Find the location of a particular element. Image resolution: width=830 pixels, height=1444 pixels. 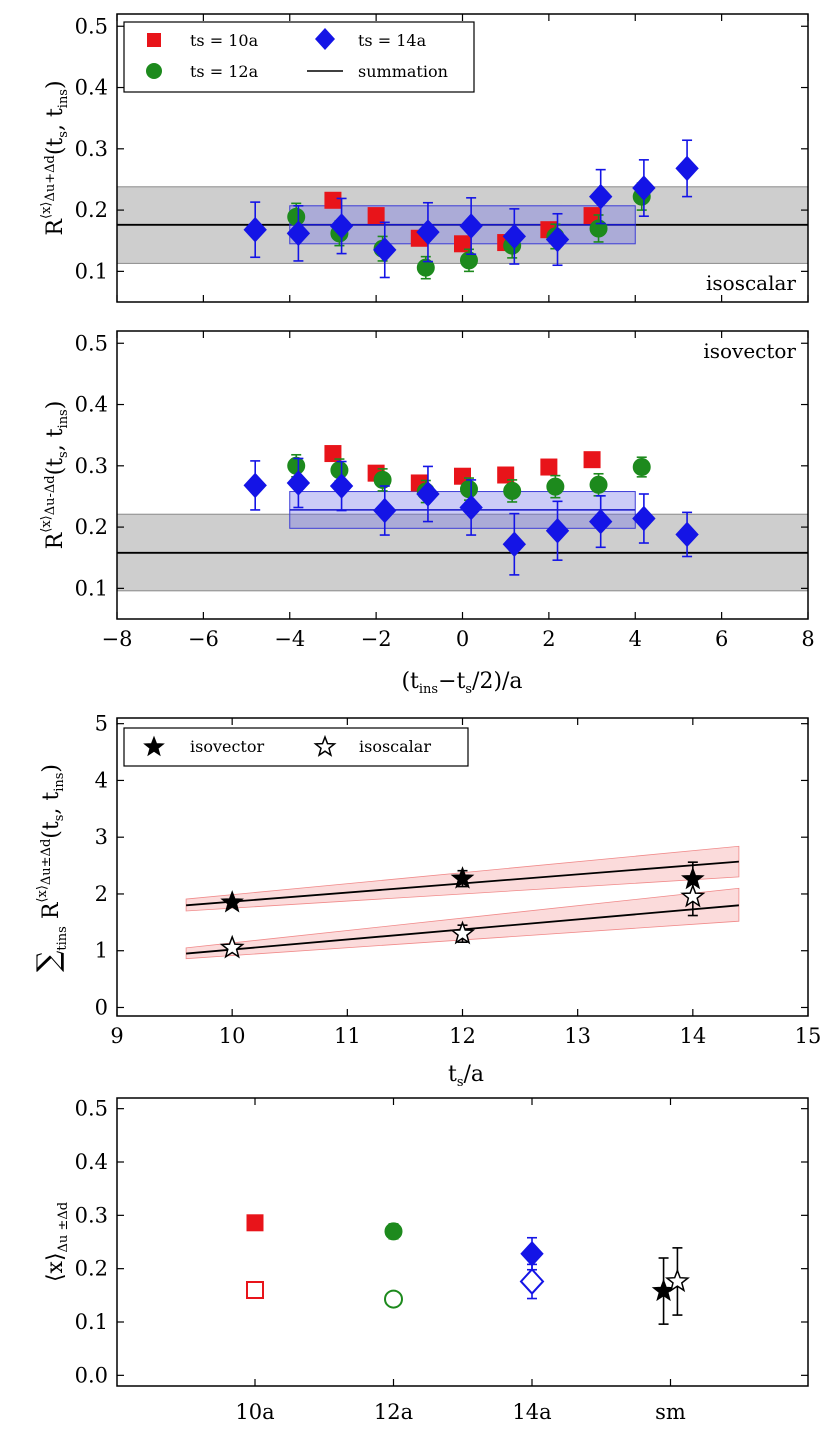

legend-label-ts12: ts = 12a is located at coordinates (224, 71).